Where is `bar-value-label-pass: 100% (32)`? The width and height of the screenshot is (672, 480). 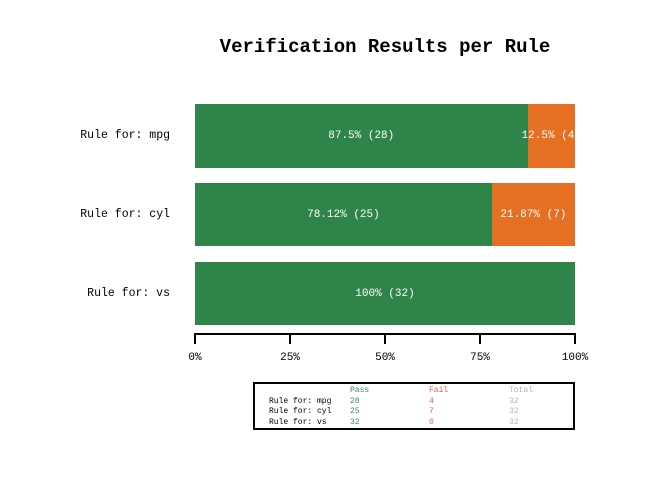
bar-value-label-pass: 100% (32) is located at coordinates (385, 293).